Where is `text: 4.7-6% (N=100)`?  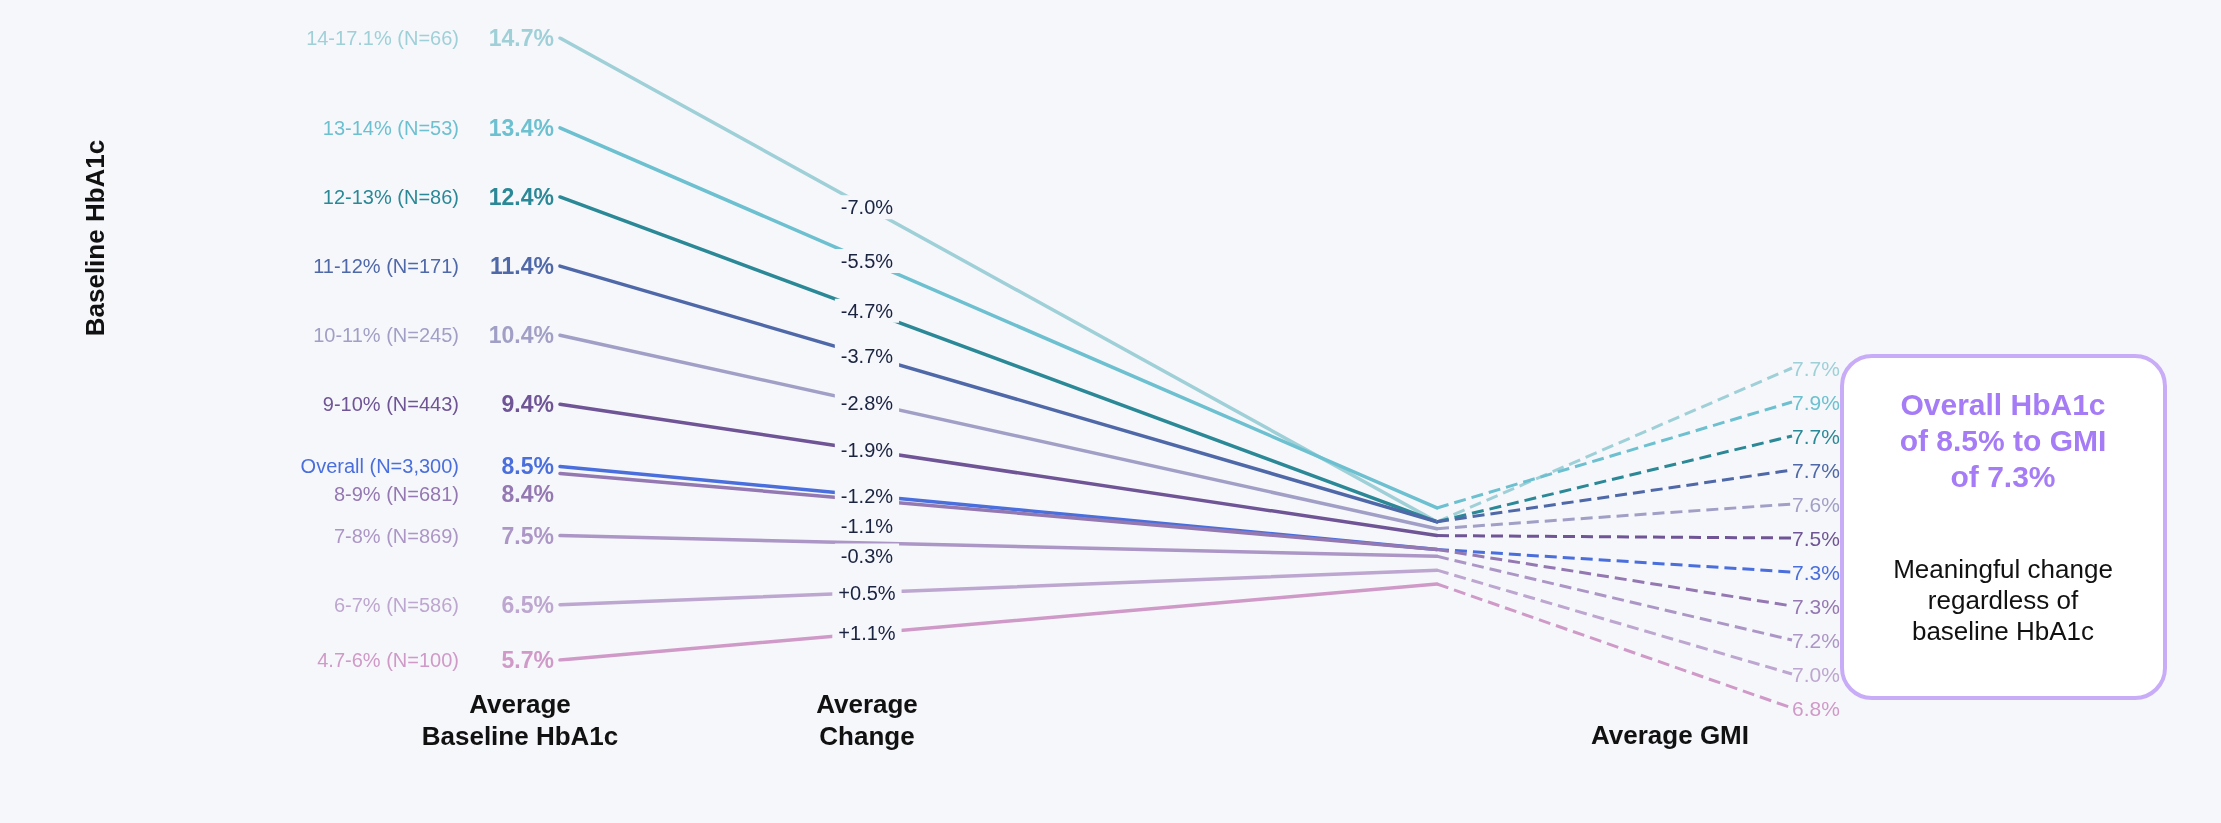
text: 4.7-6% (N=100) is located at coordinates (388, 660).